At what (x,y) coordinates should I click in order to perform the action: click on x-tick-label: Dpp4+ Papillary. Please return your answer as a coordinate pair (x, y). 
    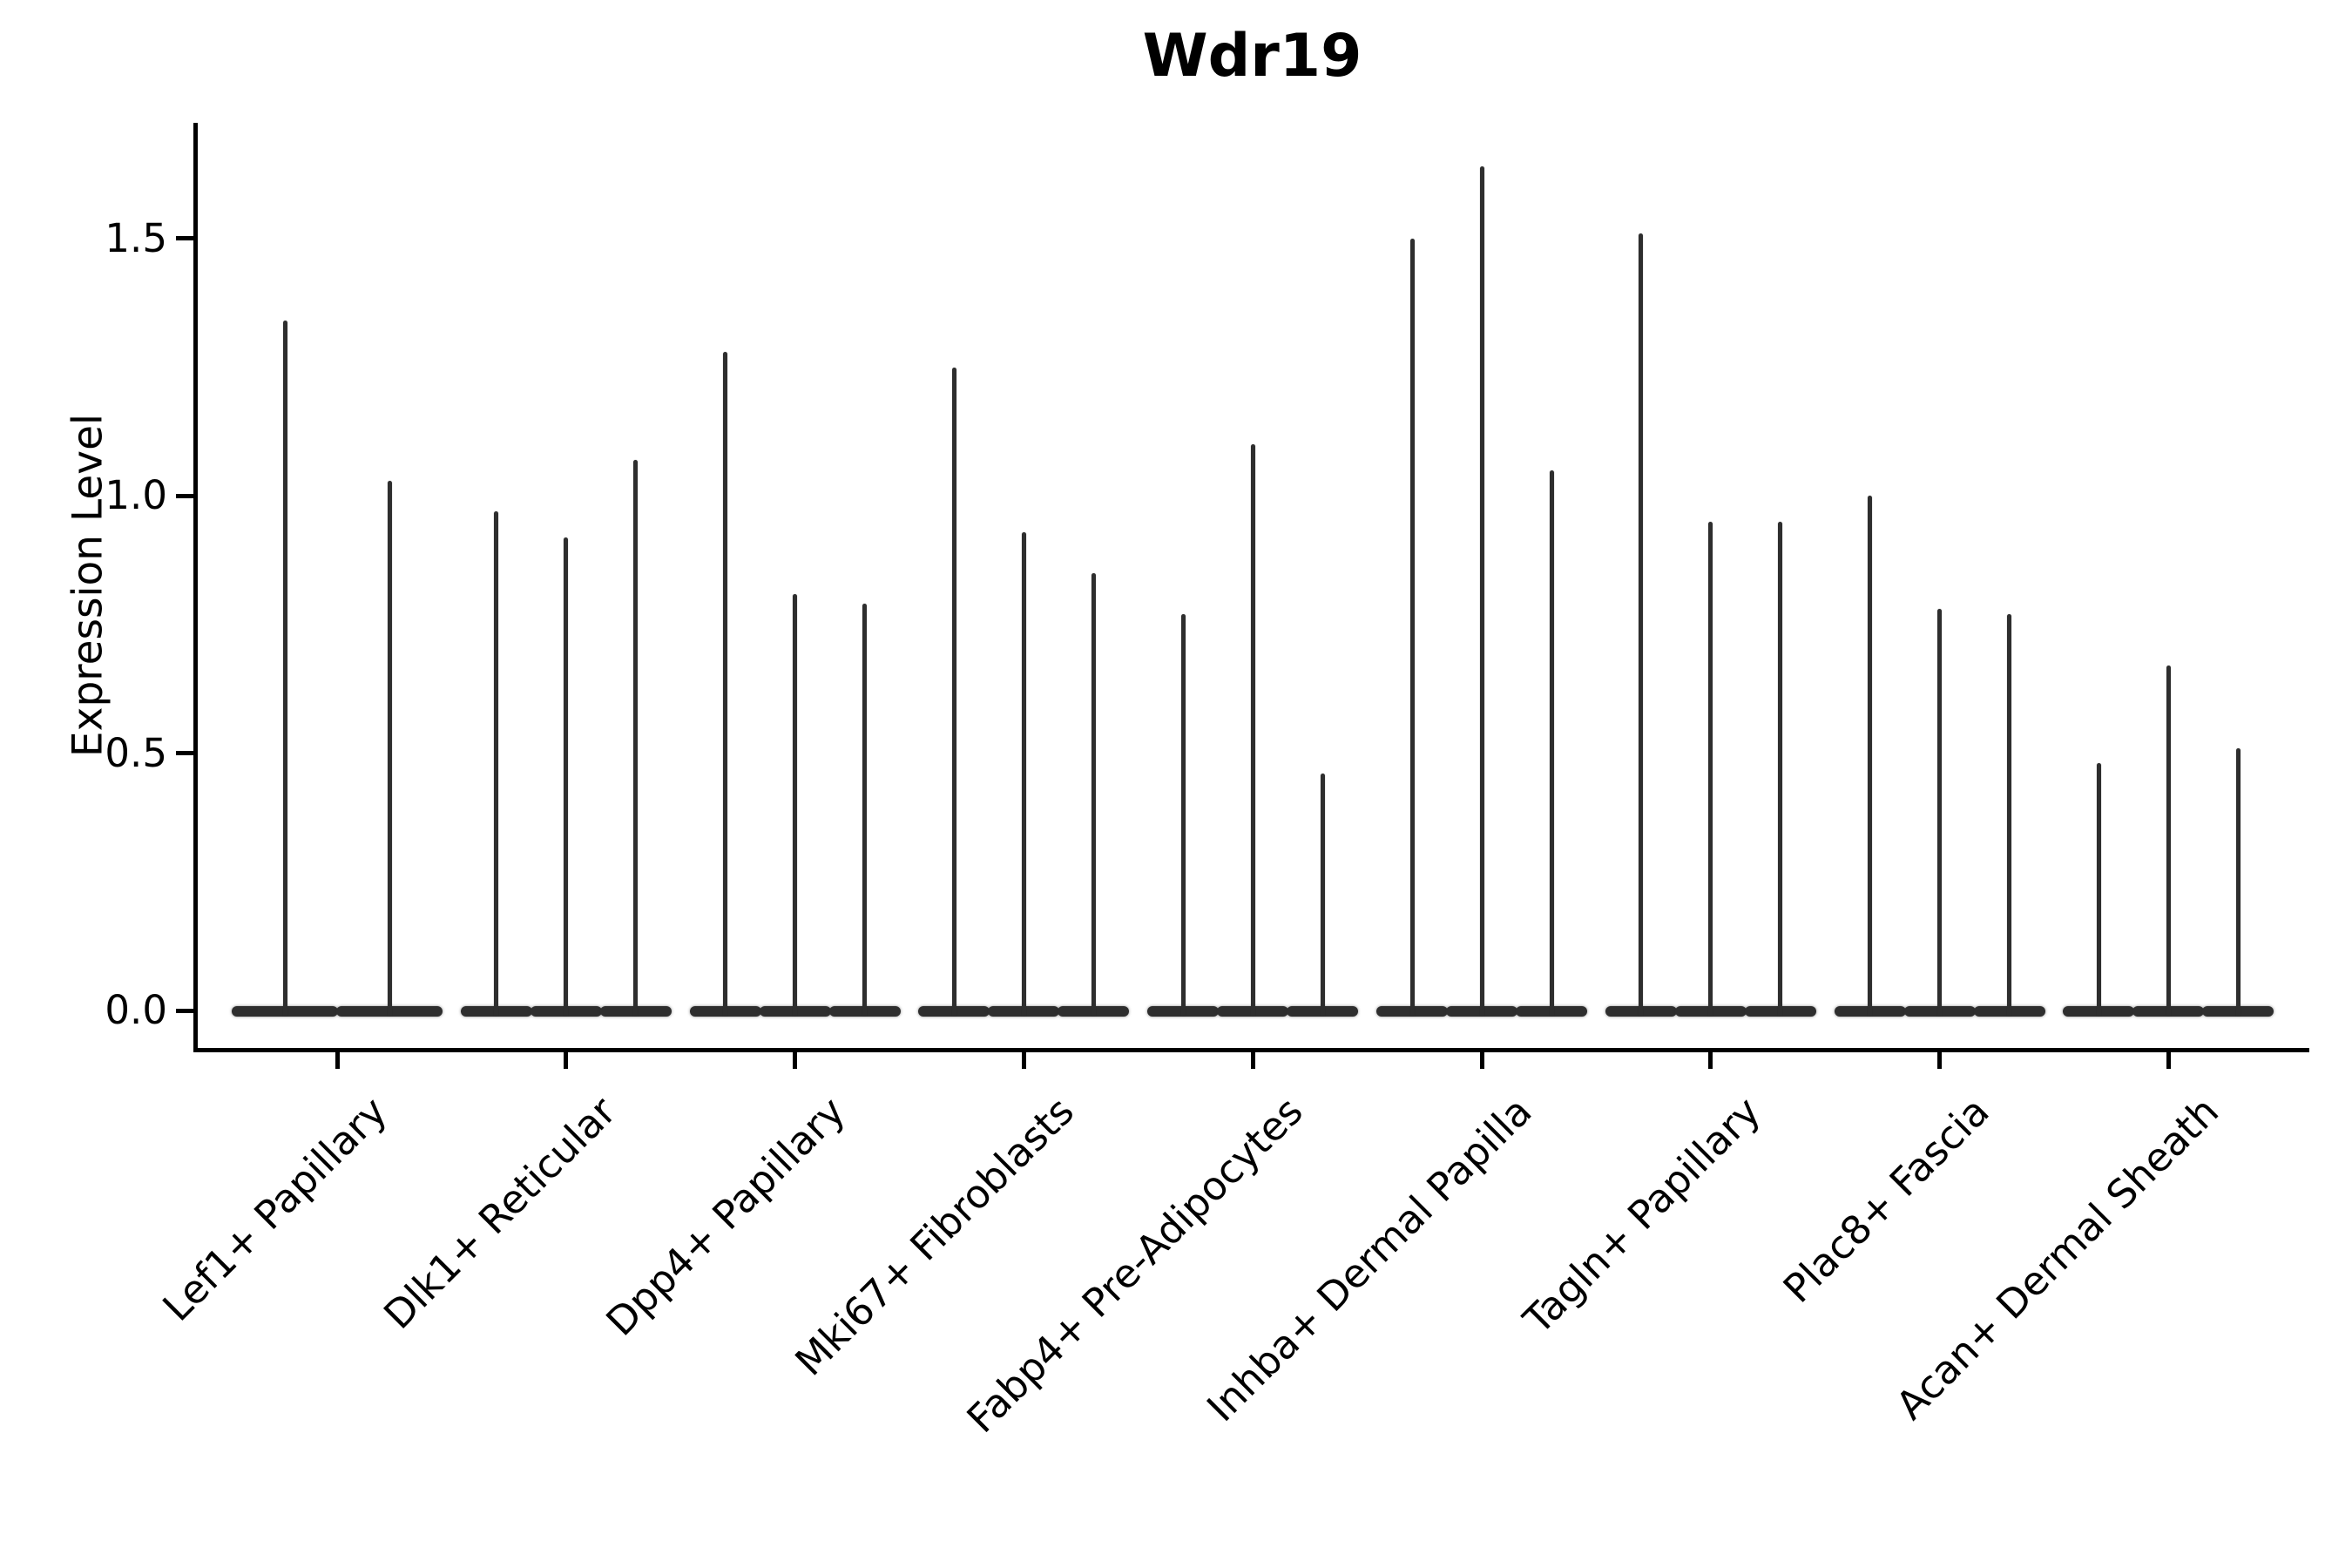
    Looking at the image, I should click on (726, 1216).